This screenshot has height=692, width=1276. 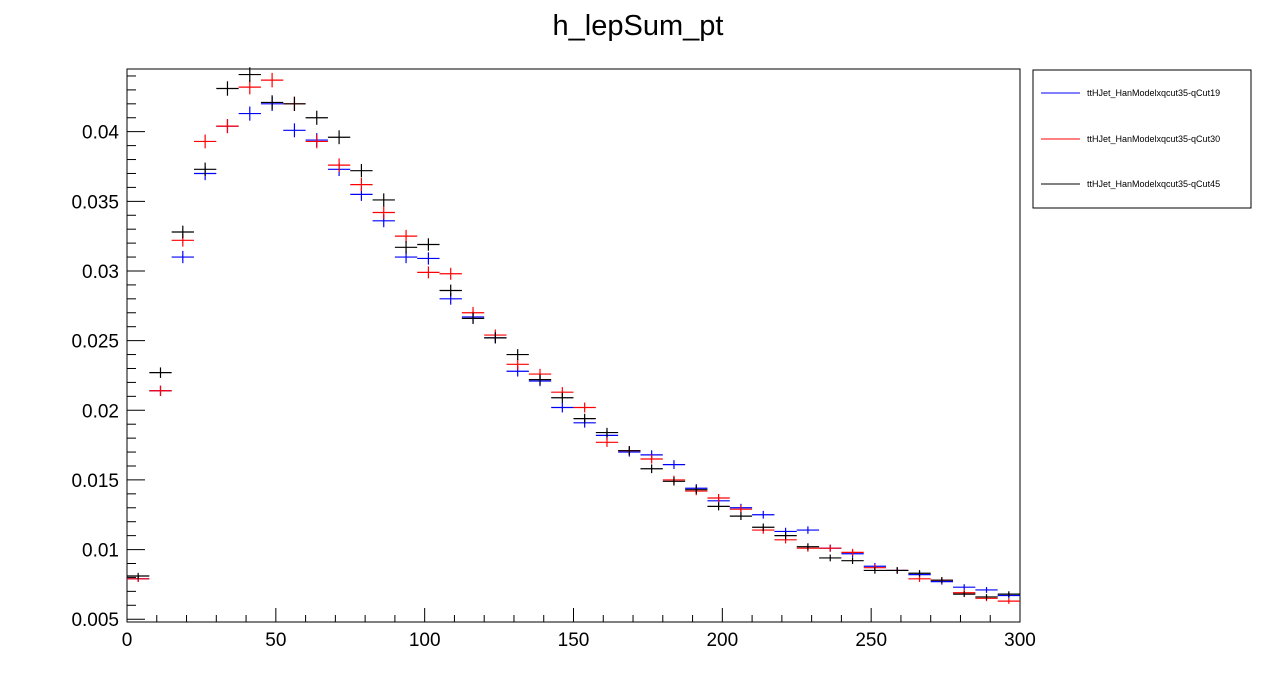 I want to click on x-tick-label: 300, so click(x=1020, y=640).